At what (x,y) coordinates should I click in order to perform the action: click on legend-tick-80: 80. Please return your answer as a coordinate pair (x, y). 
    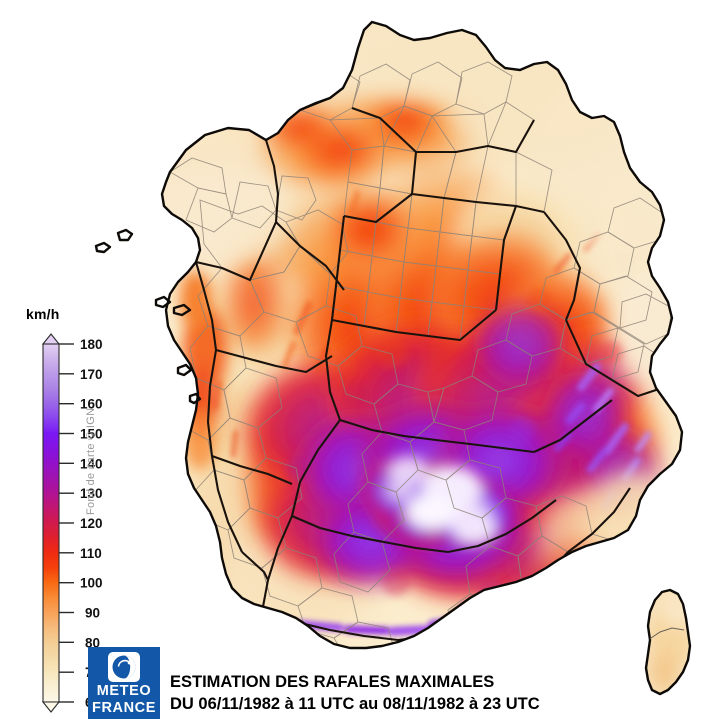
    Looking at the image, I should click on (92, 642).